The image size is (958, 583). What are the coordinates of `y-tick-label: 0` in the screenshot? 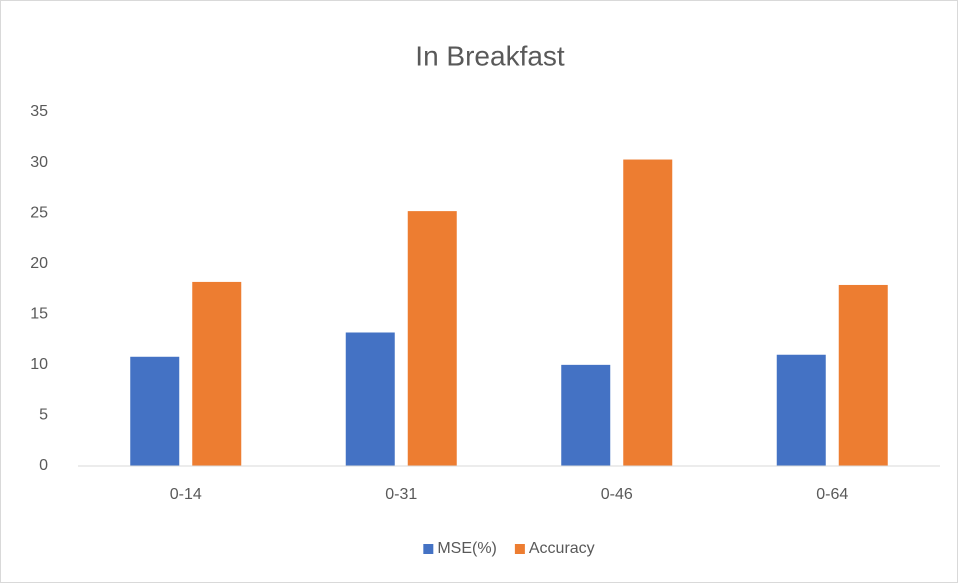 It's located at (43, 465).